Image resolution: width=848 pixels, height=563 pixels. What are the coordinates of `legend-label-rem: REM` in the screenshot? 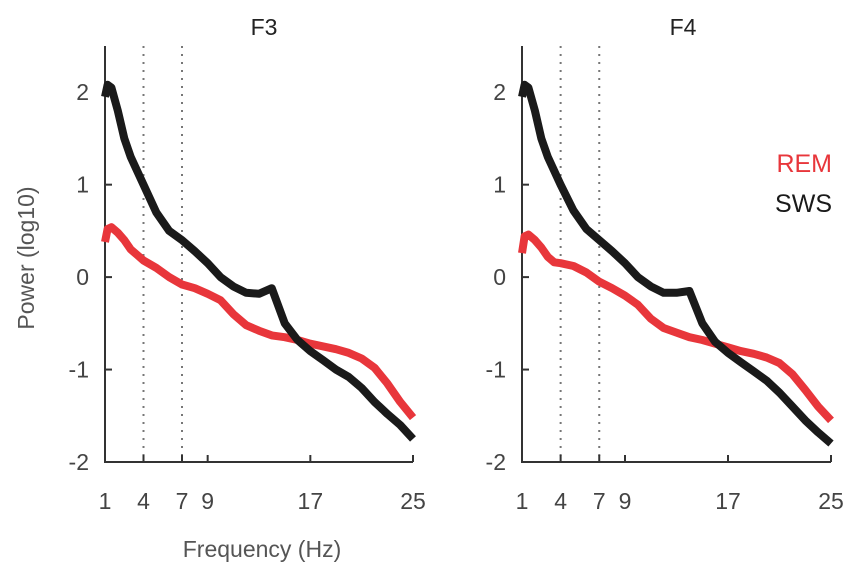 It's located at (804, 164).